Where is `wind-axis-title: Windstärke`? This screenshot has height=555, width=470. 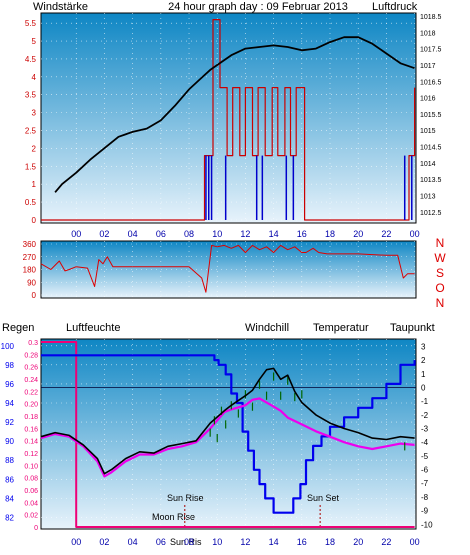 wind-axis-title: Windstärke is located at coordinates (60, 7).